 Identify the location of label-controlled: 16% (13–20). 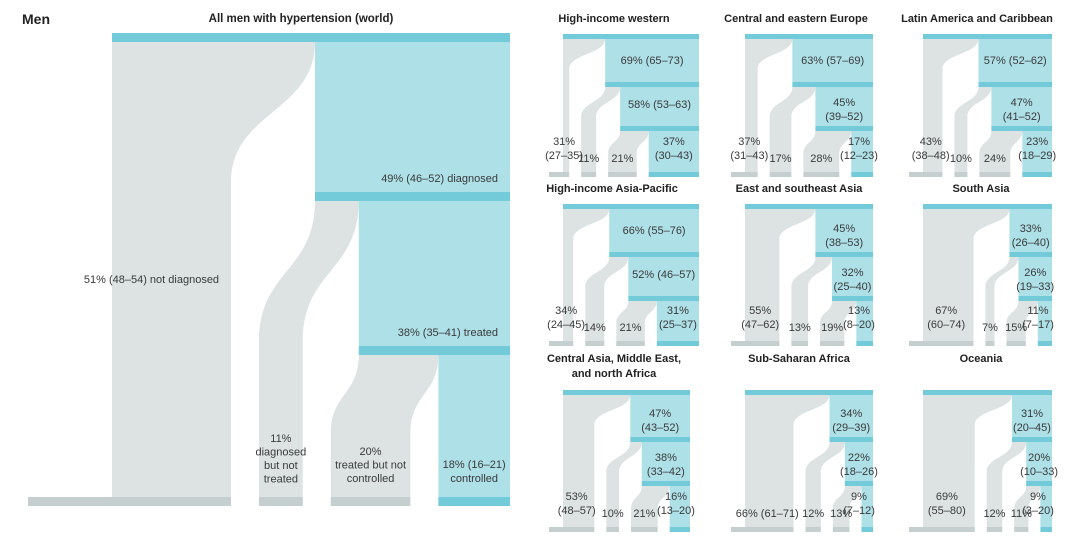
(676, 504).